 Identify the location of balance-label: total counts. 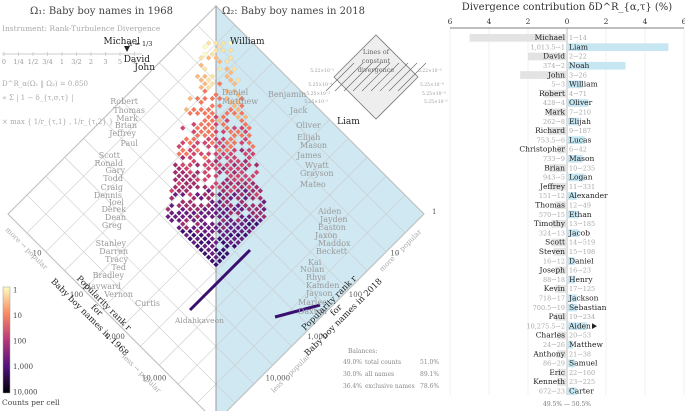
(383, 362).